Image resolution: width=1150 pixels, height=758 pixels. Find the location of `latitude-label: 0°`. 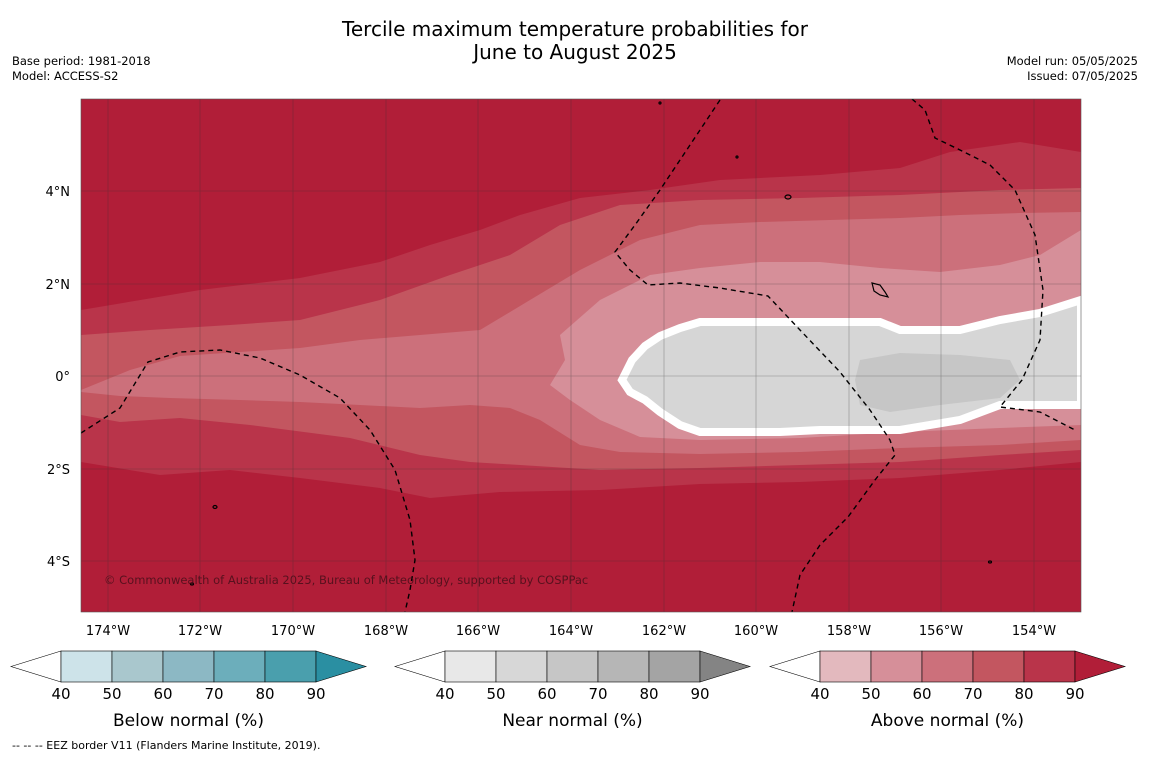

latitude-label: 0° is located at coordinates (62, 377).